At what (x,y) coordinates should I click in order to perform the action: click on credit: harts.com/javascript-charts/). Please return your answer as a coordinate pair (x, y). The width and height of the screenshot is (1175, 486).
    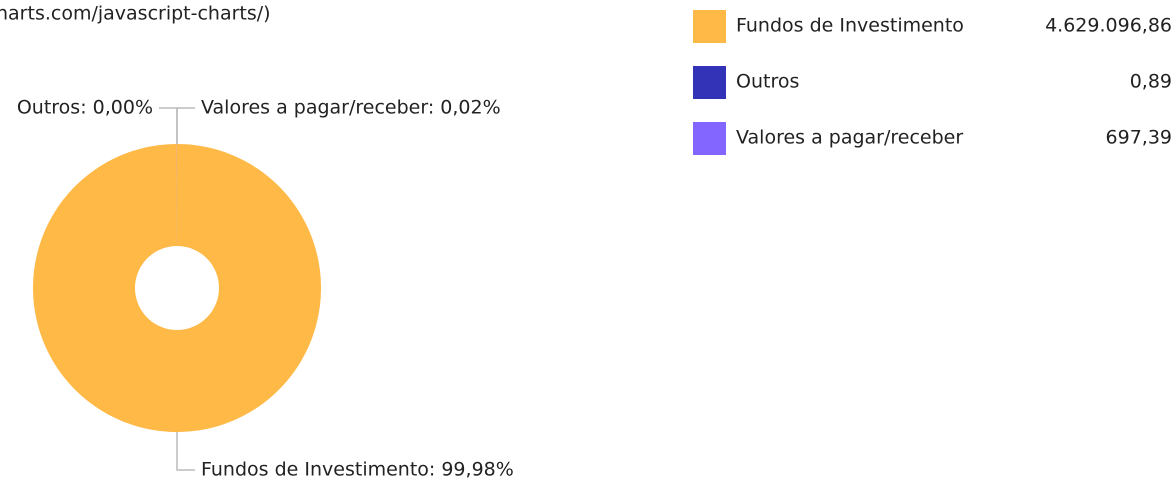
    Looking at the image, I should click on (135, 14).